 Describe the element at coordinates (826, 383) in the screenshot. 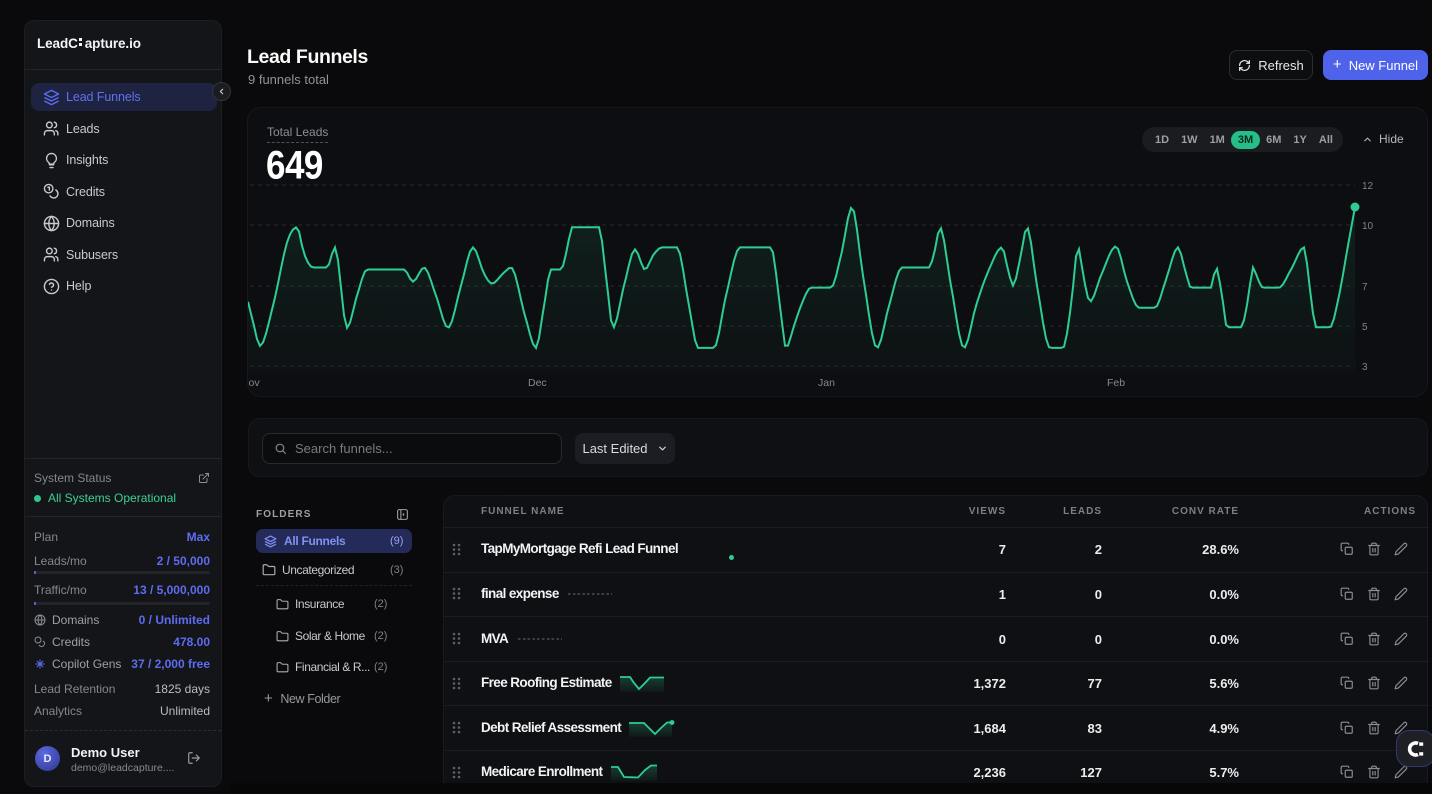

I see `svg-text: Jan` at that location.